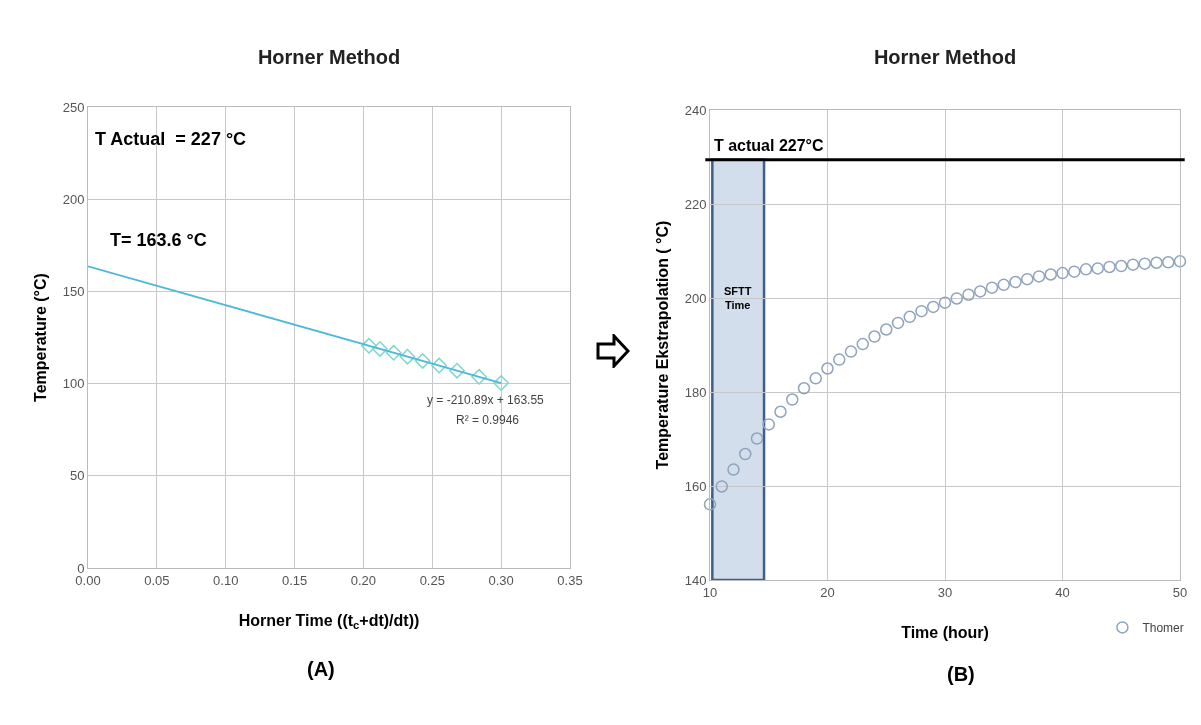  Describe the element at coordinates (73, 107) in the screenshot. I see `y-tick-label: 250` at that location.